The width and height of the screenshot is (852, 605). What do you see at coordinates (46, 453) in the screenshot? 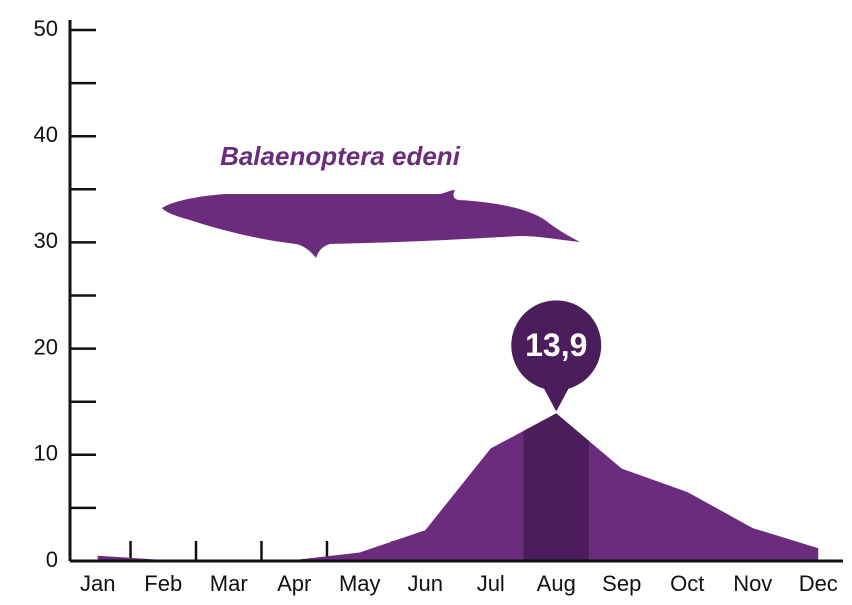
I see `y-tick-label: 10` at bounding box center [46, 453].